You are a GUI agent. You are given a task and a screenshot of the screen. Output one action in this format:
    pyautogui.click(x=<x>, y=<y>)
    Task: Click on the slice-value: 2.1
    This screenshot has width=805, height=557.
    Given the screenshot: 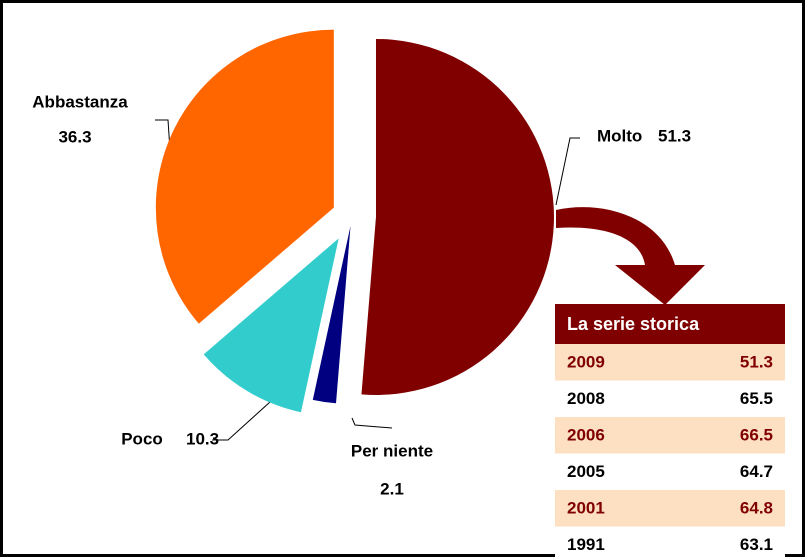 What is the action you would take?
    pyautogui.click(x=392, y=488)
    